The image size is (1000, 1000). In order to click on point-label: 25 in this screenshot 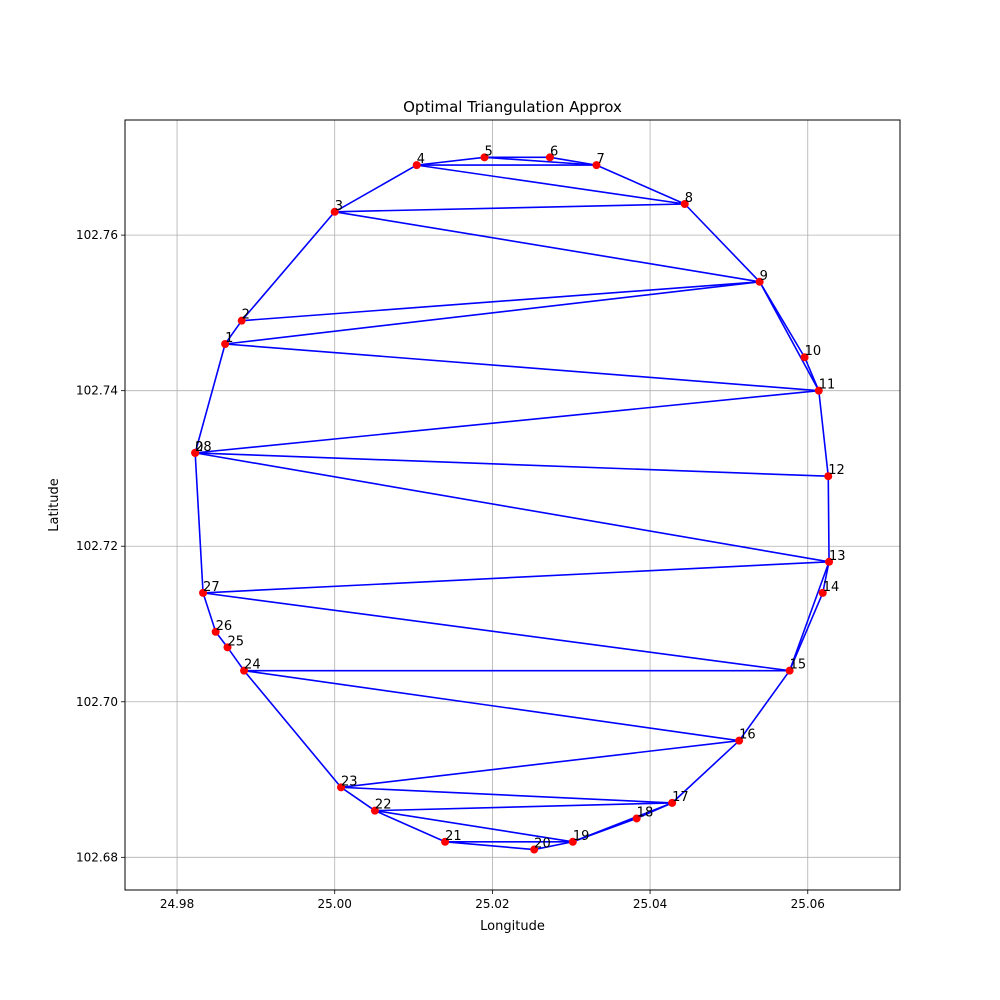, I will do `click(235, 641)`.